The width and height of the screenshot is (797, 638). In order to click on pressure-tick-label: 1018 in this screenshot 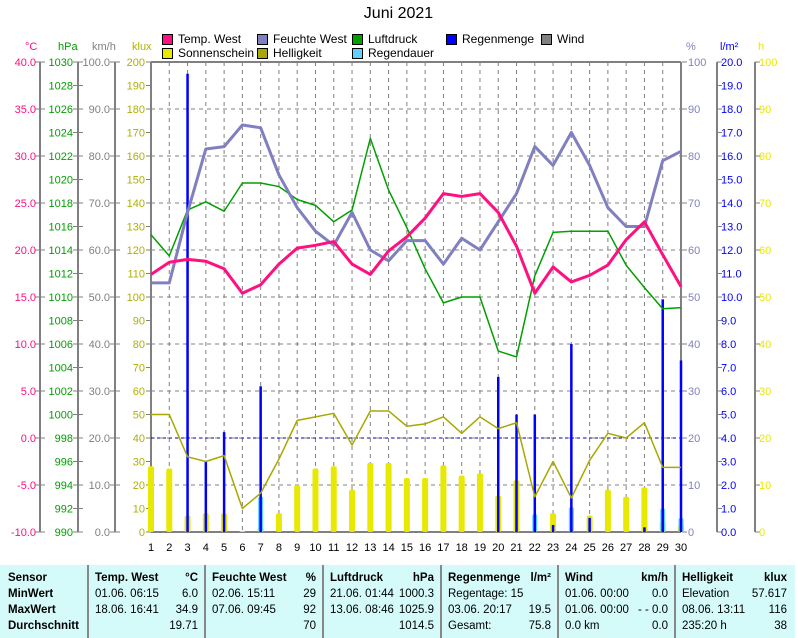, I will do `click(61, 204)`.